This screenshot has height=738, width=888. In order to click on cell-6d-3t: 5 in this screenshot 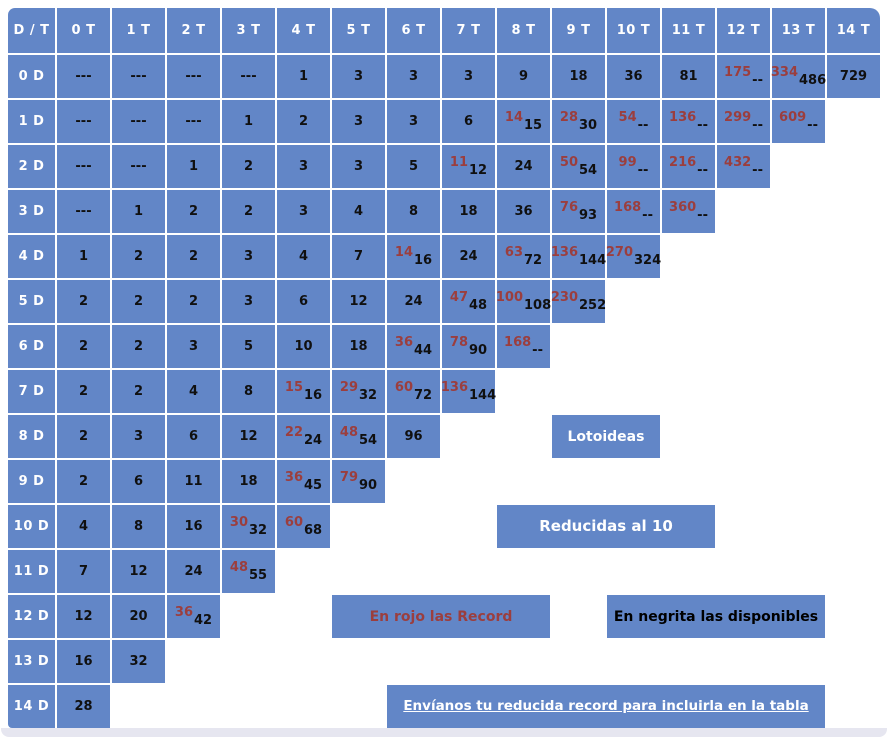, I will do `click(248, 346)`.